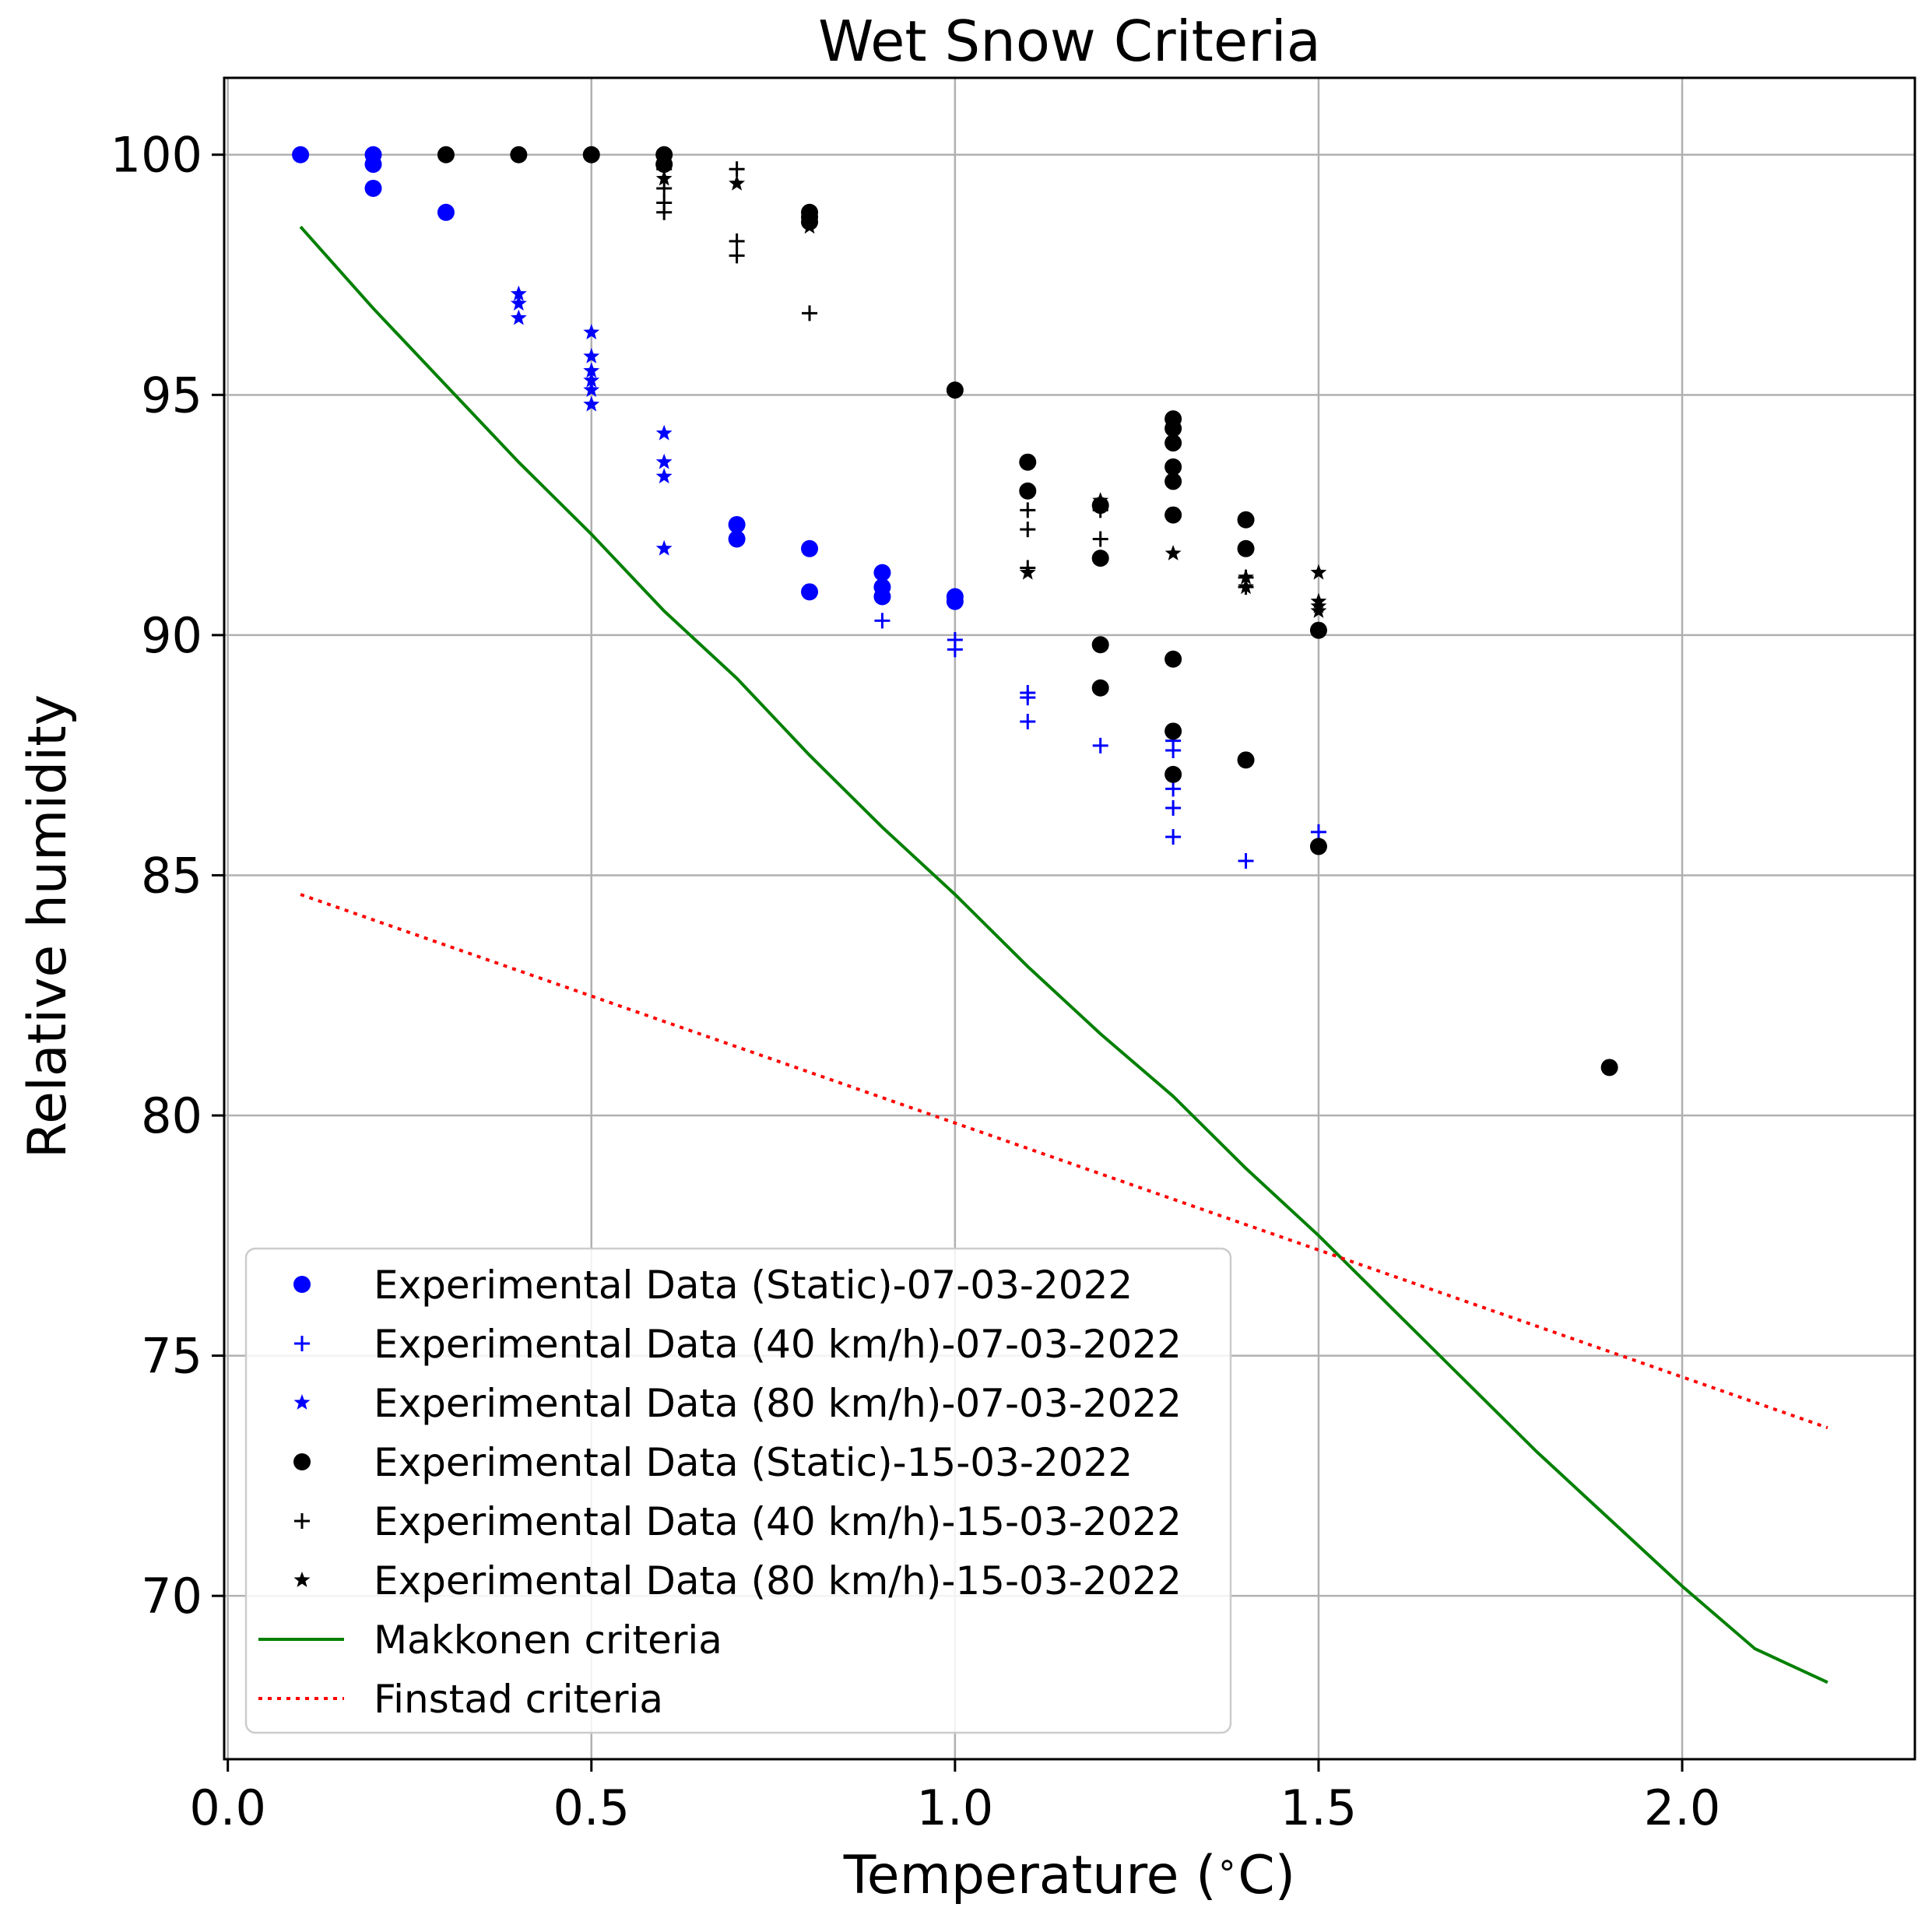 This screenshot has width=1932, height=1925. Describe the element at coordinates (1069, 41) in the screenshot. I see `chart-title: Wet Snow Criteria` at that location.